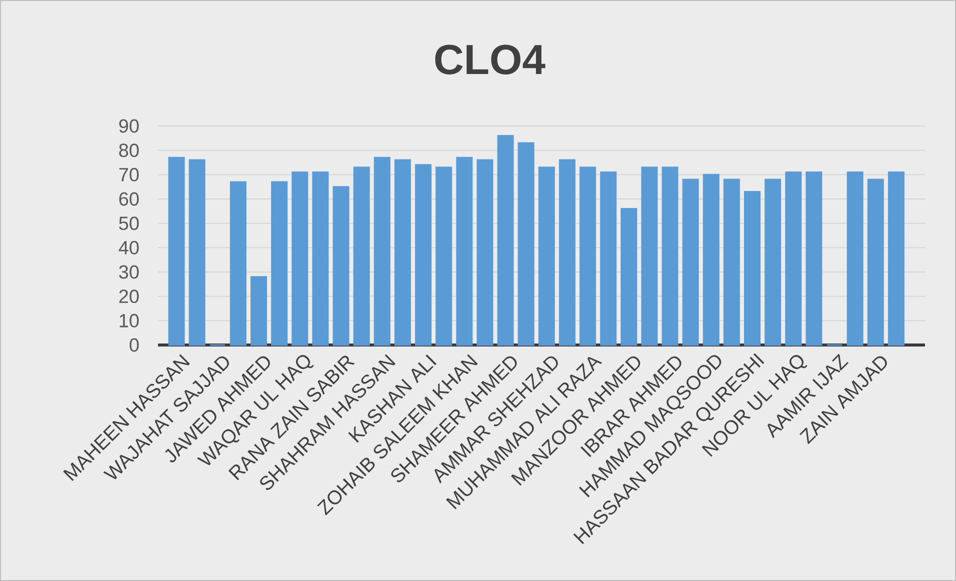 The width and height of the screenshot is (956, 581). What do you see at coordinates (129, 151) in the screenshot?
I see `y-tick-label: 80` at bounding box center [129, 151].